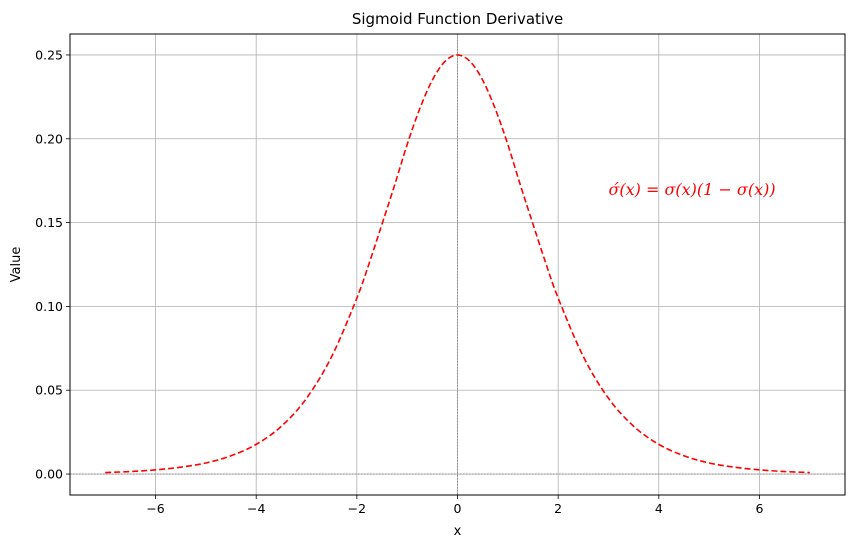 This screenshot has width=855, height=547. What do you see at coordinates (49, 306) in the screenshot?
I see `y-tick-label-2: 0.10` at bounding box center [49, 306].